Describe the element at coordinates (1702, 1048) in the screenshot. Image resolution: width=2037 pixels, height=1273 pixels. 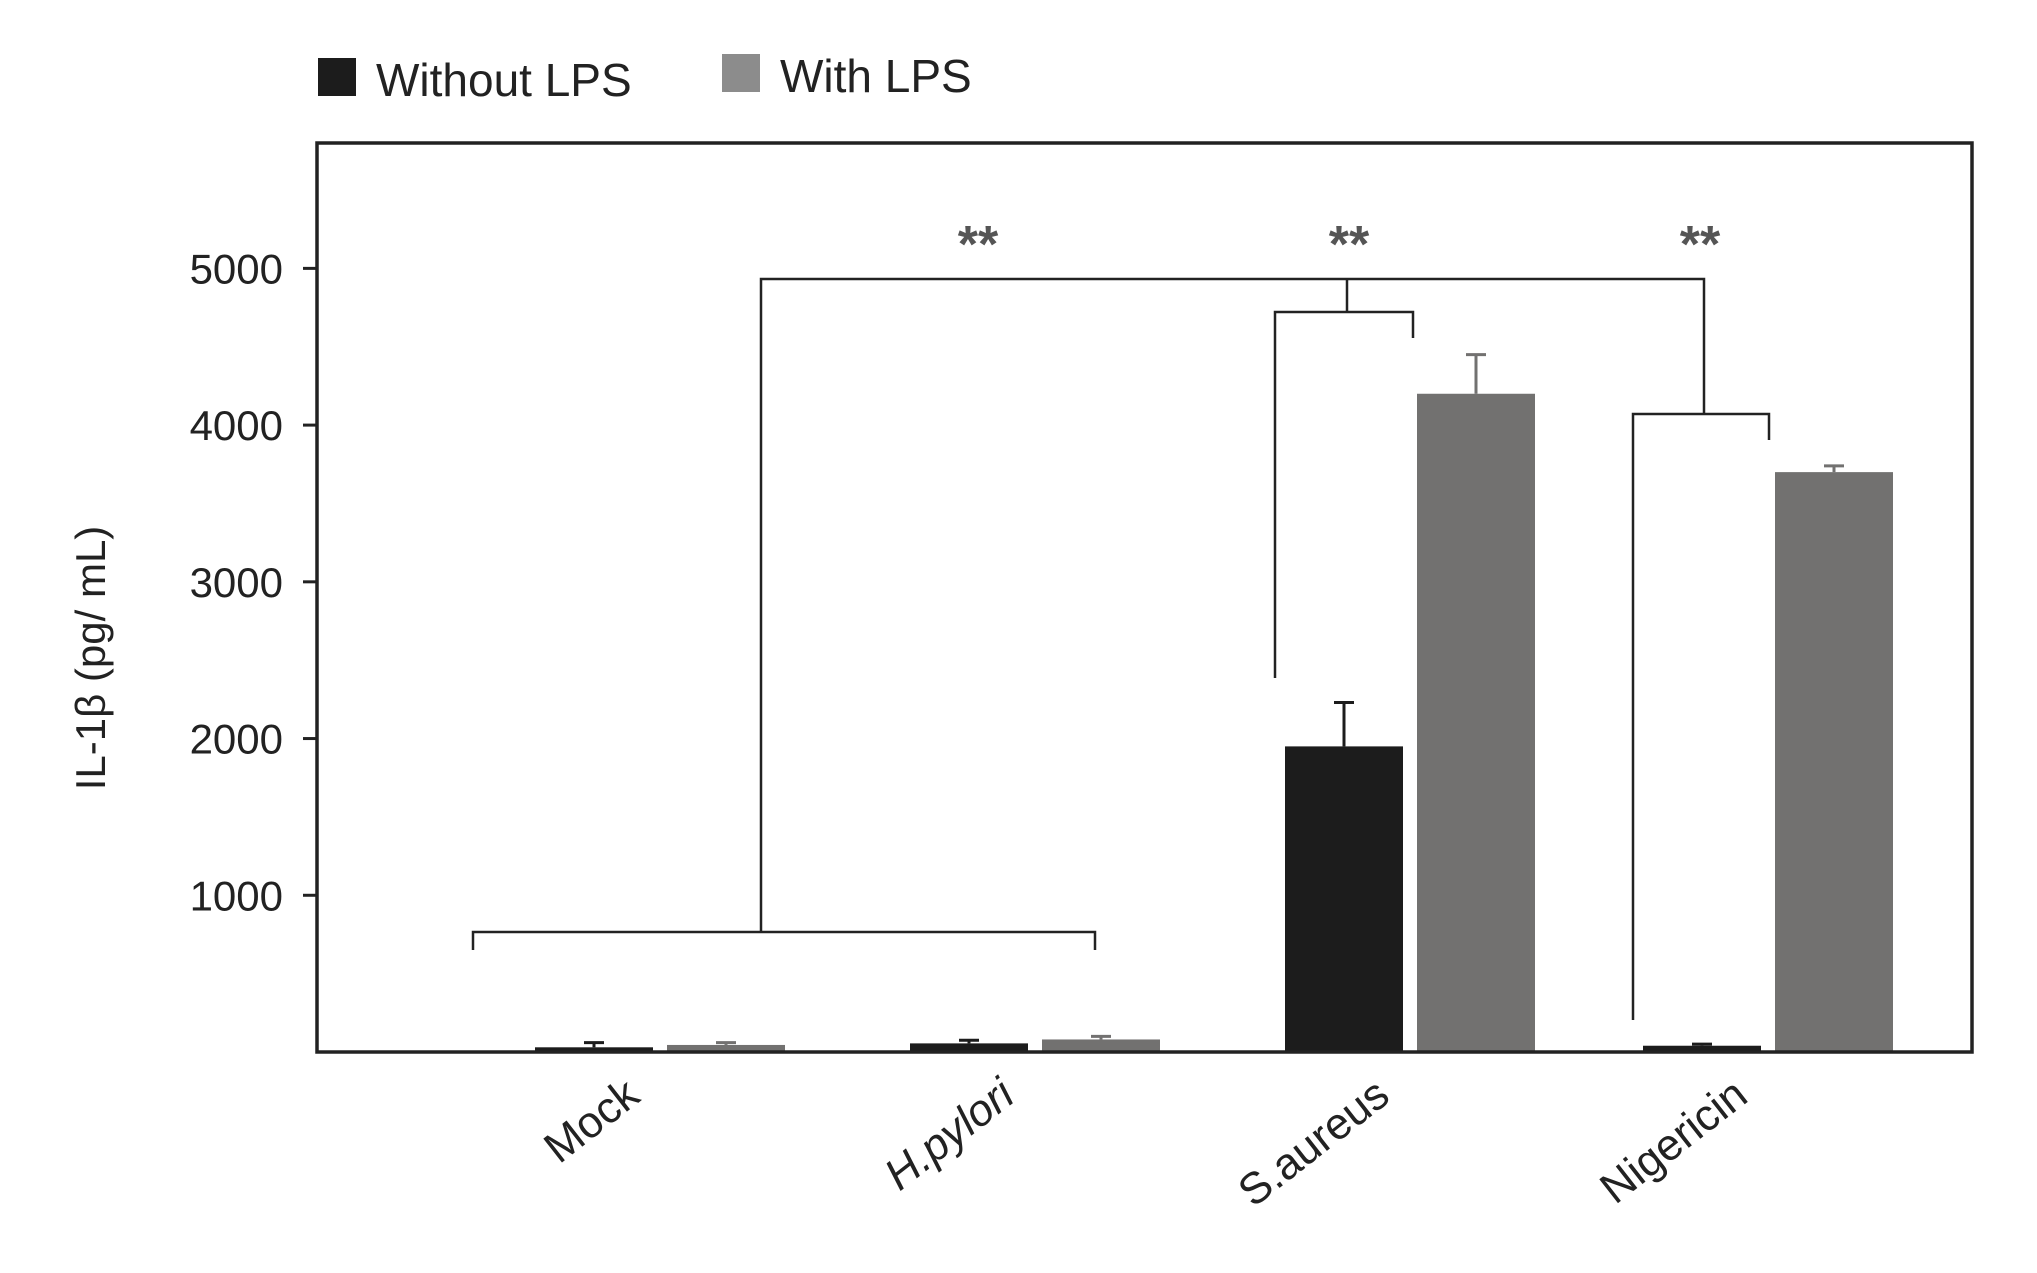
I see `bar-without-lps-nigericin` at that location.